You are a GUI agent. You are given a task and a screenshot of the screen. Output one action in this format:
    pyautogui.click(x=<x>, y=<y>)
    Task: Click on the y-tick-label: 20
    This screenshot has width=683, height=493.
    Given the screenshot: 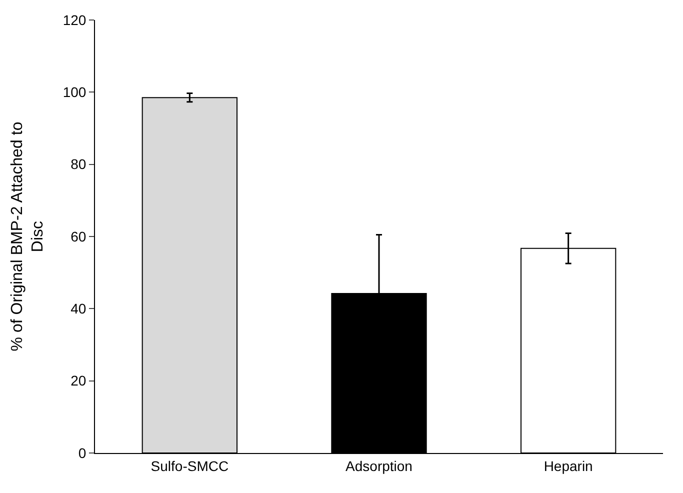 What is the action you would take?
    pyautogui.click(x=78, y=380)
    